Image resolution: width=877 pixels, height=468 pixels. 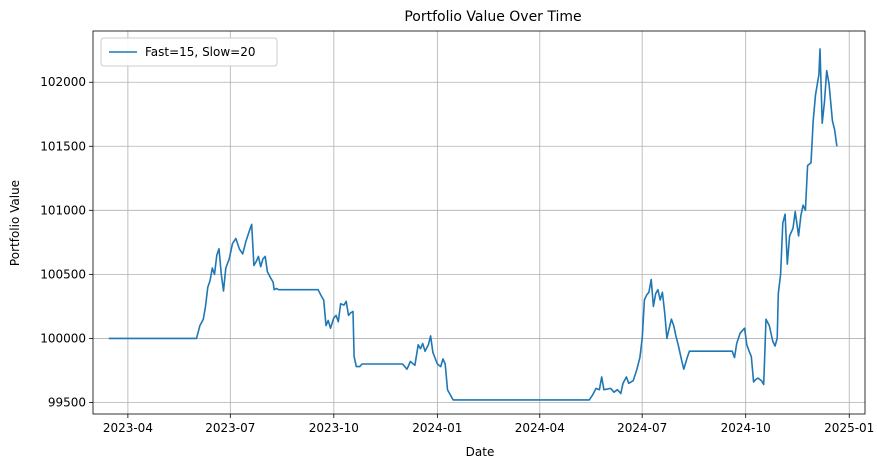 I want to click on legend-label: Fast=15, Slow=20, so click(x=200, y=52).